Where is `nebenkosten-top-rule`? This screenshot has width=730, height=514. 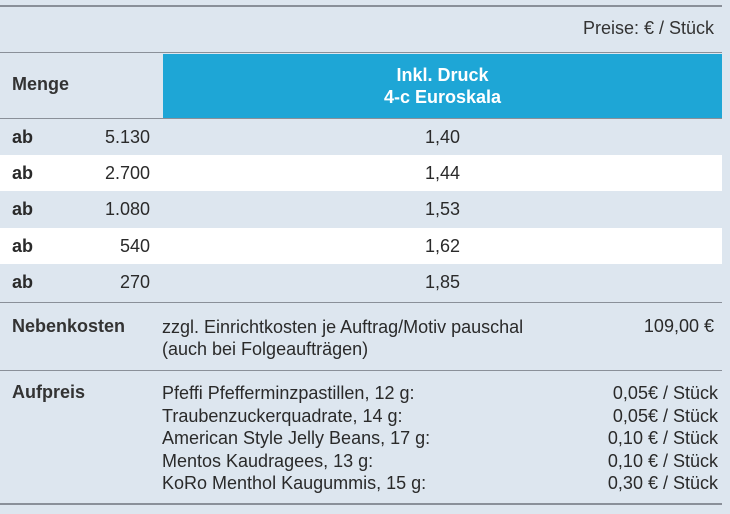 nebenkosten-top-rule is located at coordinates (361, 302).